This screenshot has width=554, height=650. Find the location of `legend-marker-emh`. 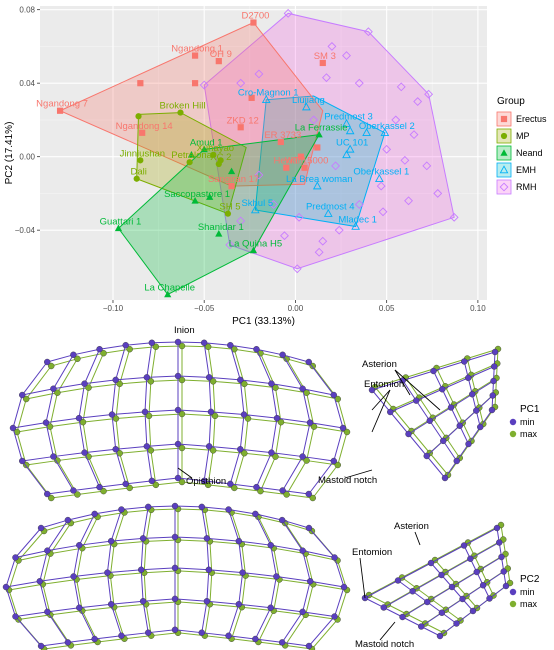

legend-marker-emh is located at coordinates (504, 169).